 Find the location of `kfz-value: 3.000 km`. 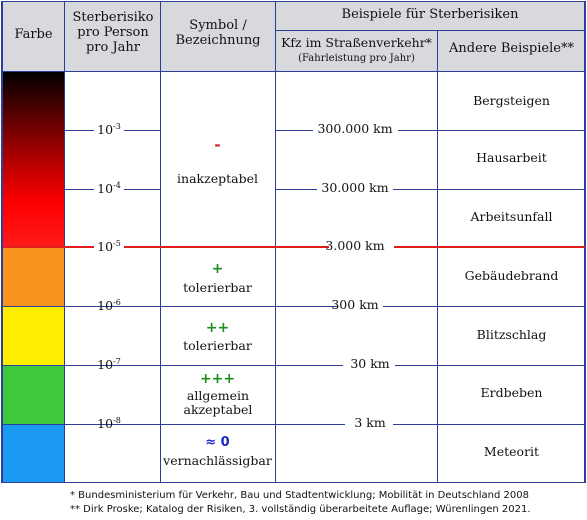

kfz-value: 3.000 km is located at coordinates (355, 245).